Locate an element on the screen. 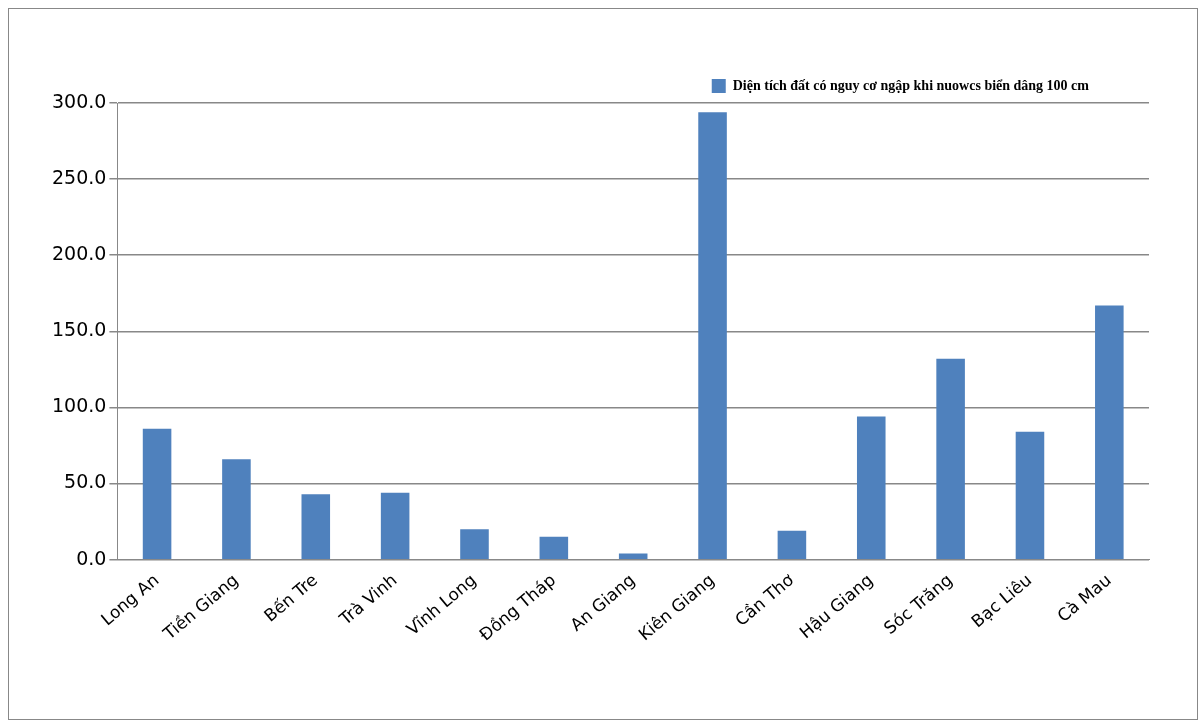 This screenshot has width=1203, height=725. y-tick-label: 50.0 is located at coordinates (85, 481).